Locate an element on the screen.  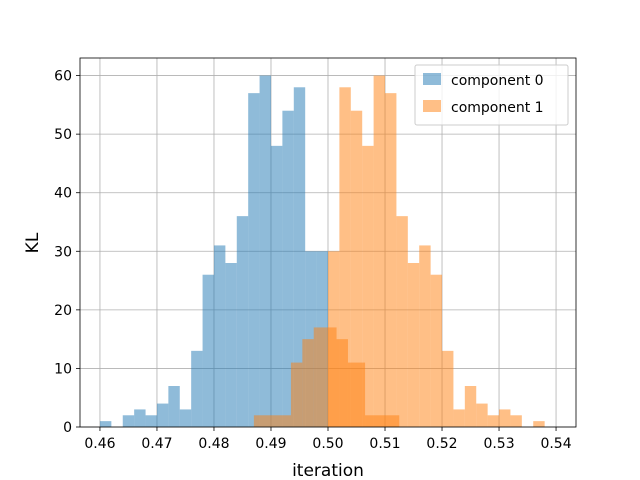
legend-label-component-0: component 0 is located at coordinates (497, 81).